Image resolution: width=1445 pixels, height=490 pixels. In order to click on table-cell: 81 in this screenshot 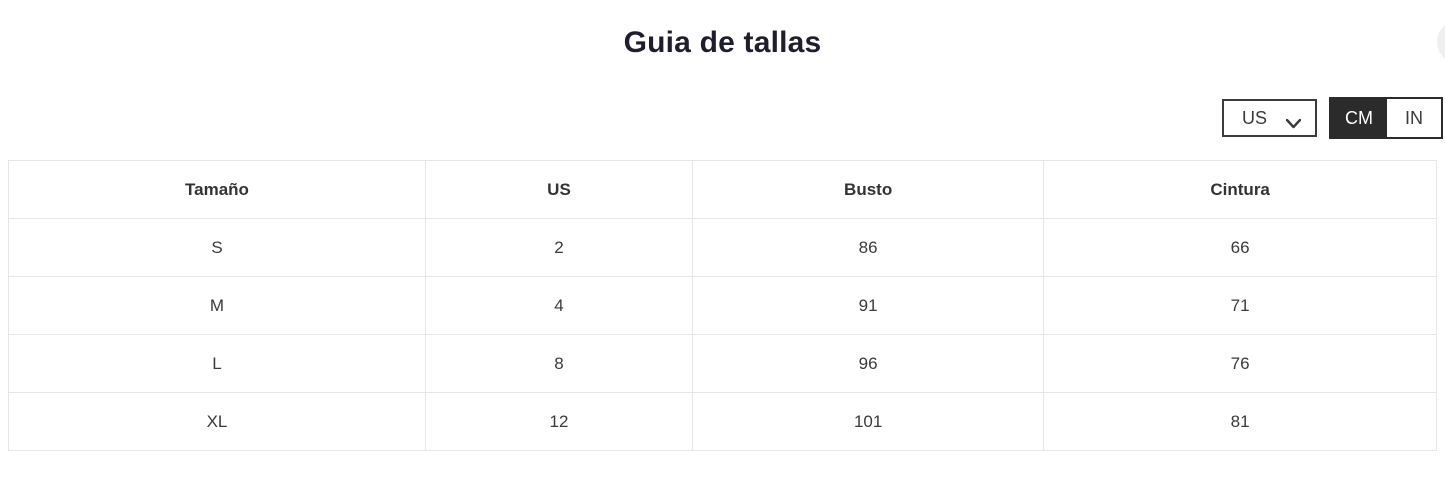, I will do `click(1240, 421)`.